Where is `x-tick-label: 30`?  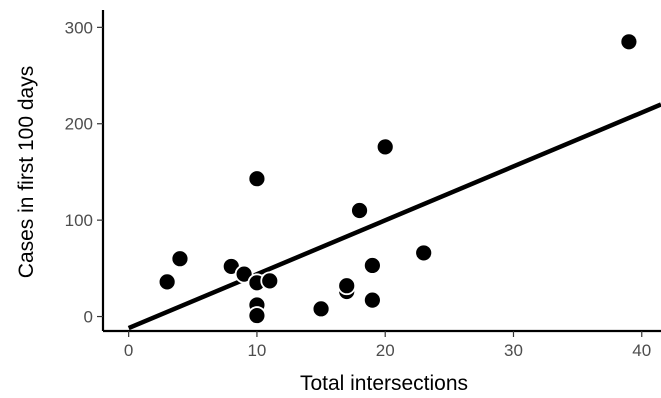
x-tick-label: 30 is located at coordinates (513, 350).